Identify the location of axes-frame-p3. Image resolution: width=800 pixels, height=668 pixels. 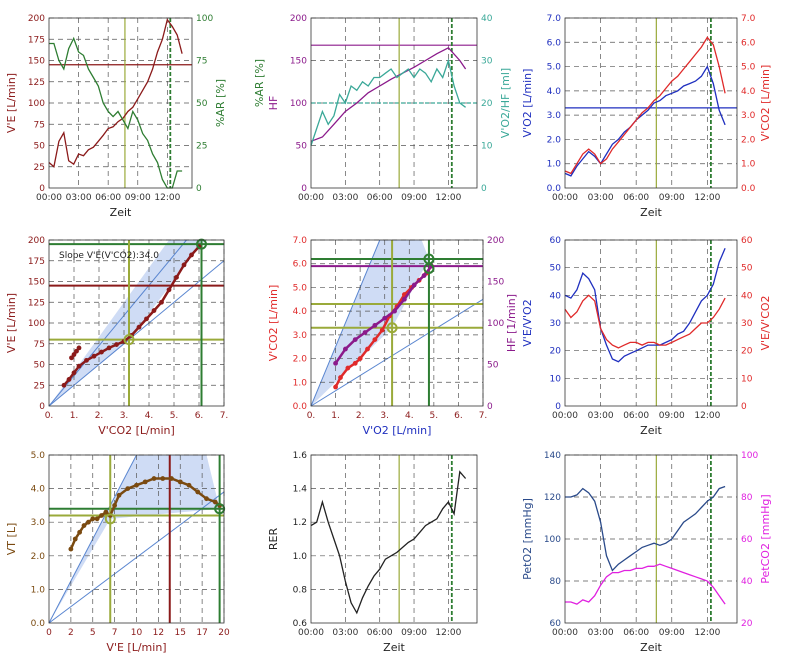
(651, 103).